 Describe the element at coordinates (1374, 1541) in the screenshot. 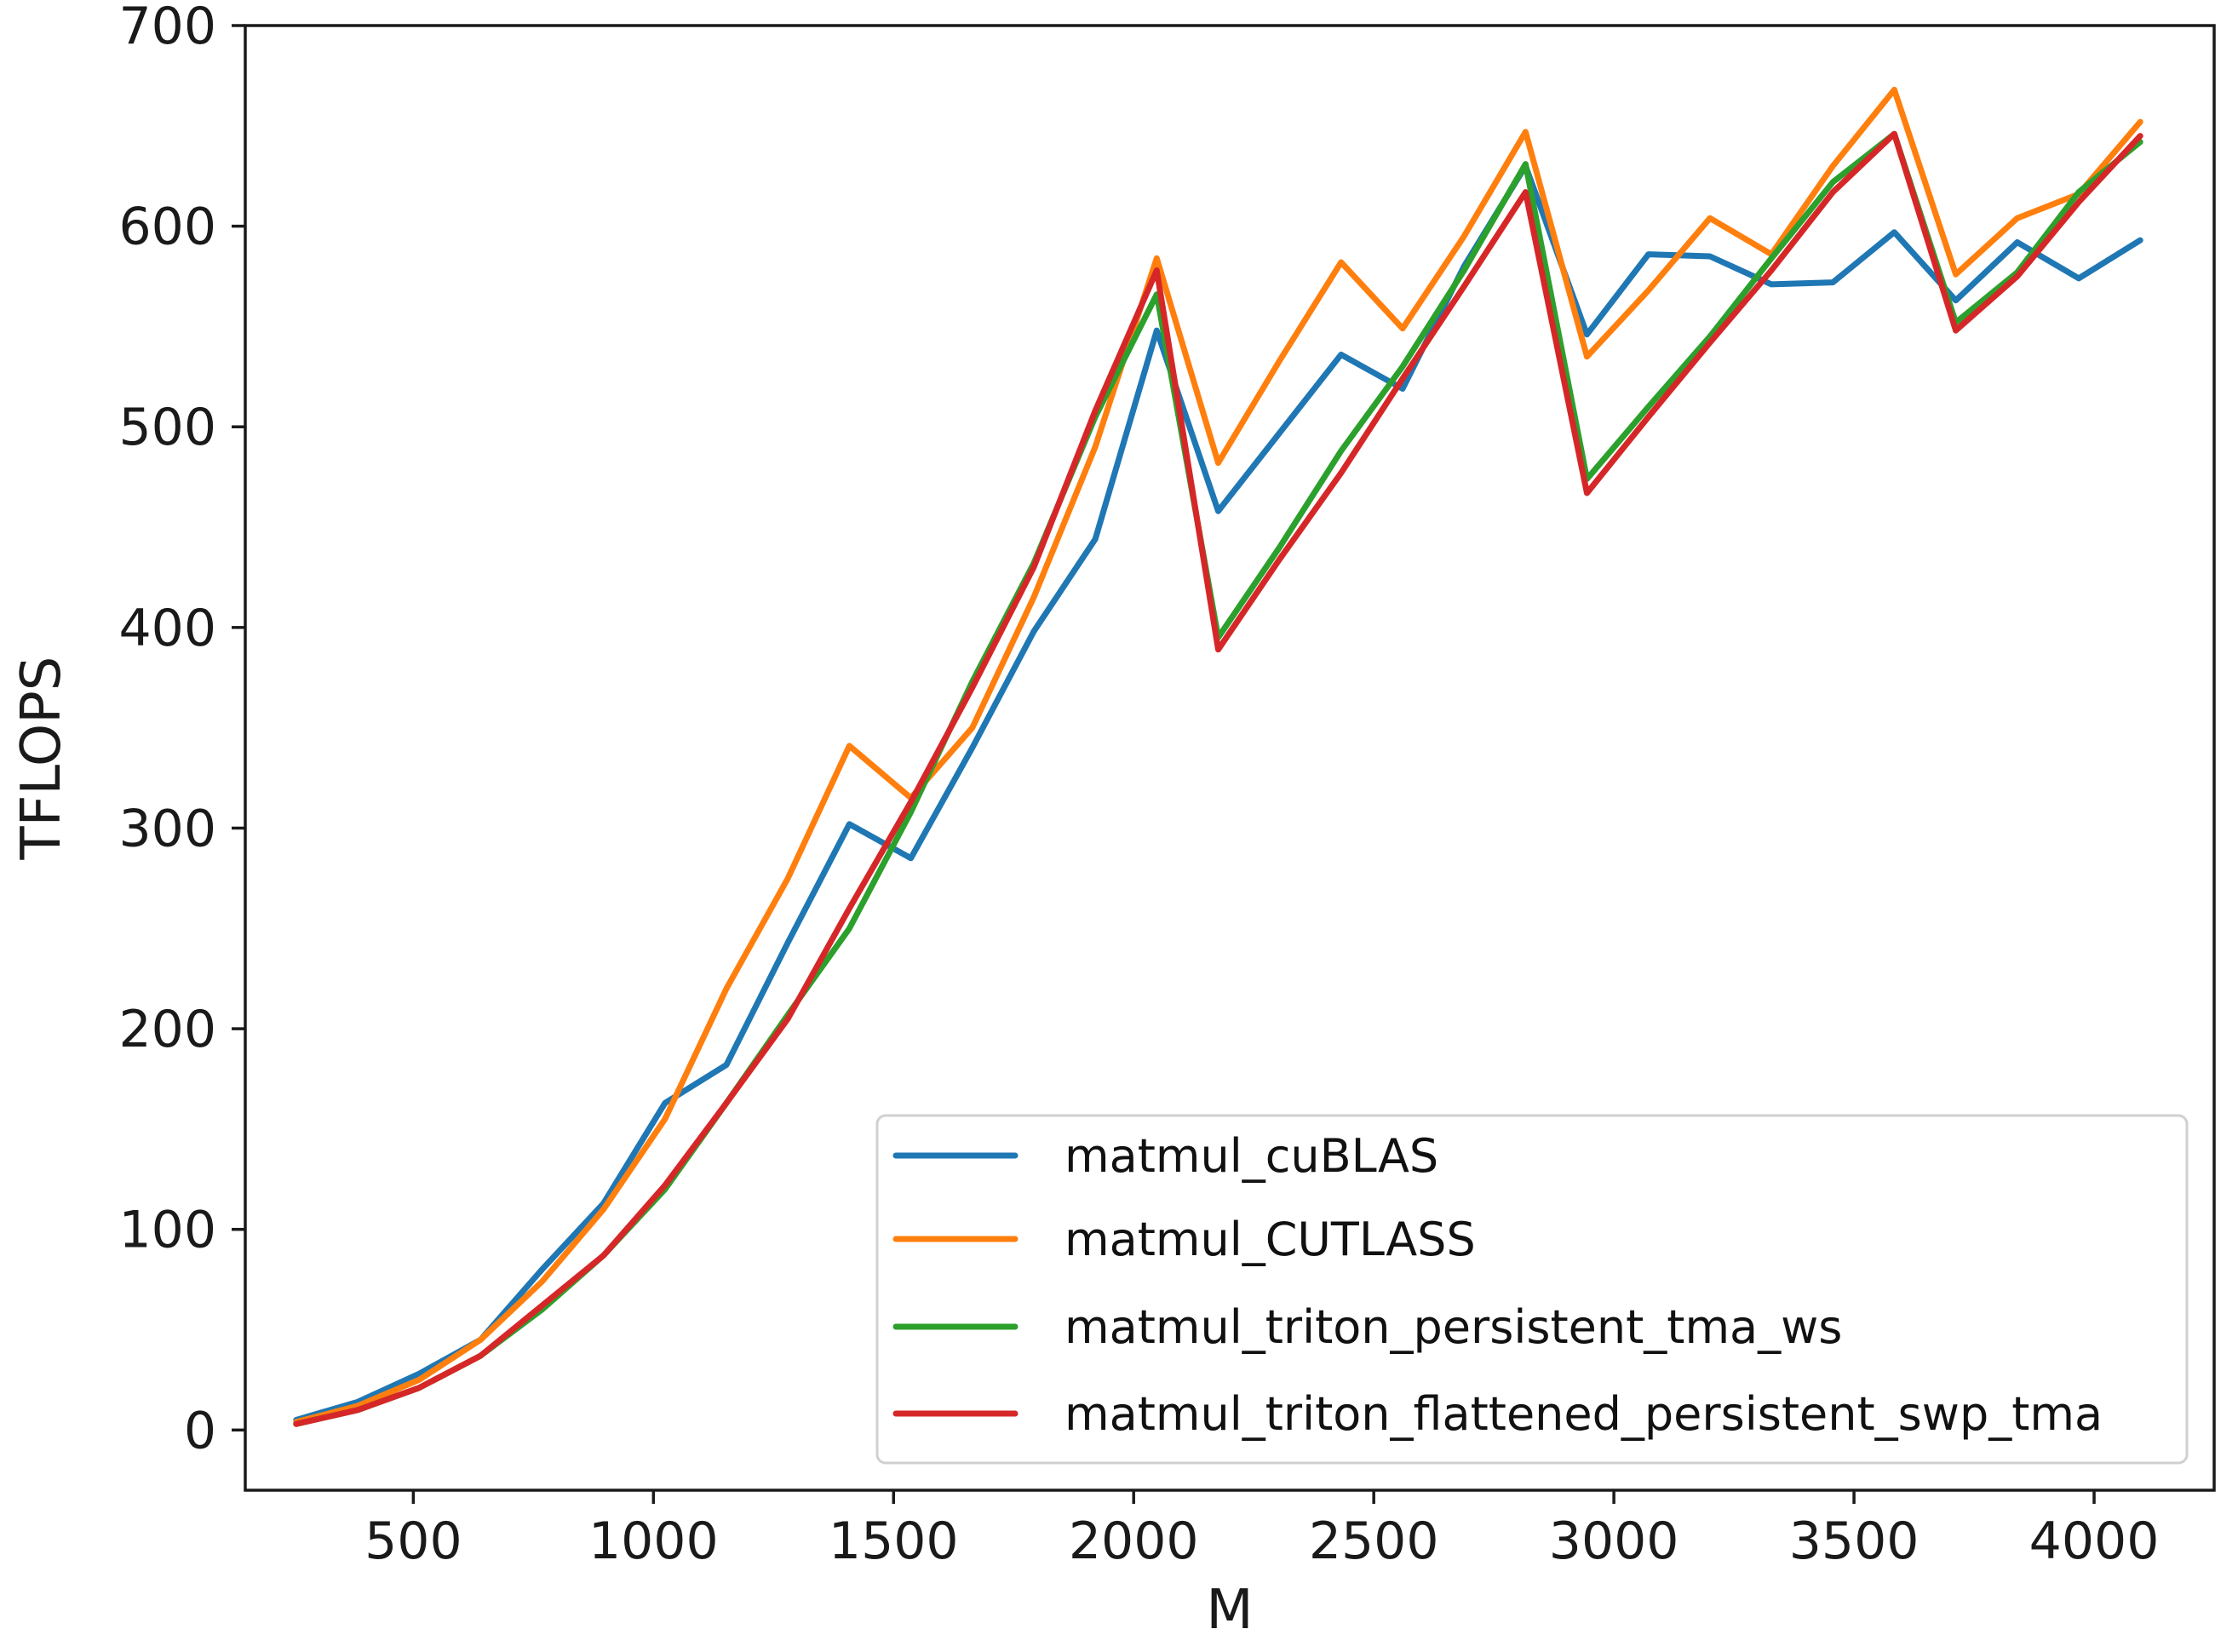

I see `x-tick-label: 2500` at that location.